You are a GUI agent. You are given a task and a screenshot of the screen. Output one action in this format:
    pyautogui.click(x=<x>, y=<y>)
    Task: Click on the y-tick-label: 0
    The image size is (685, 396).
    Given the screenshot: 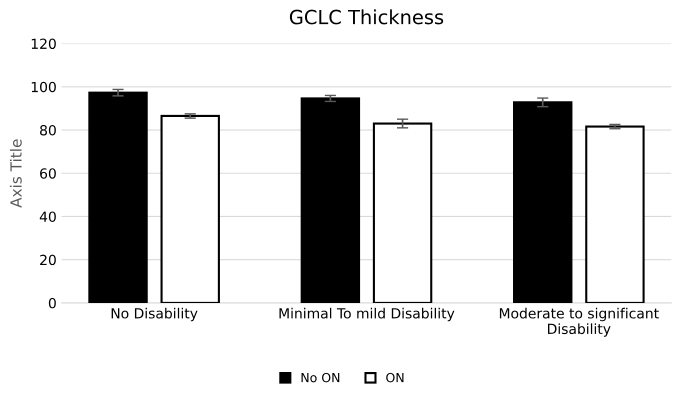 What is the action you would take?
    pyautogui.click(x=52, y=303)
    